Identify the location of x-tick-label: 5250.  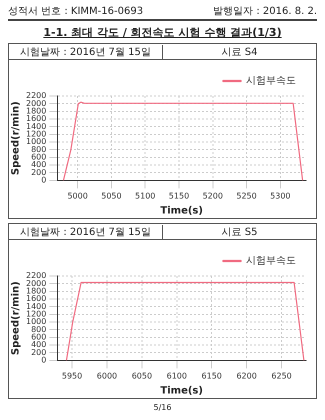
(246, 195).